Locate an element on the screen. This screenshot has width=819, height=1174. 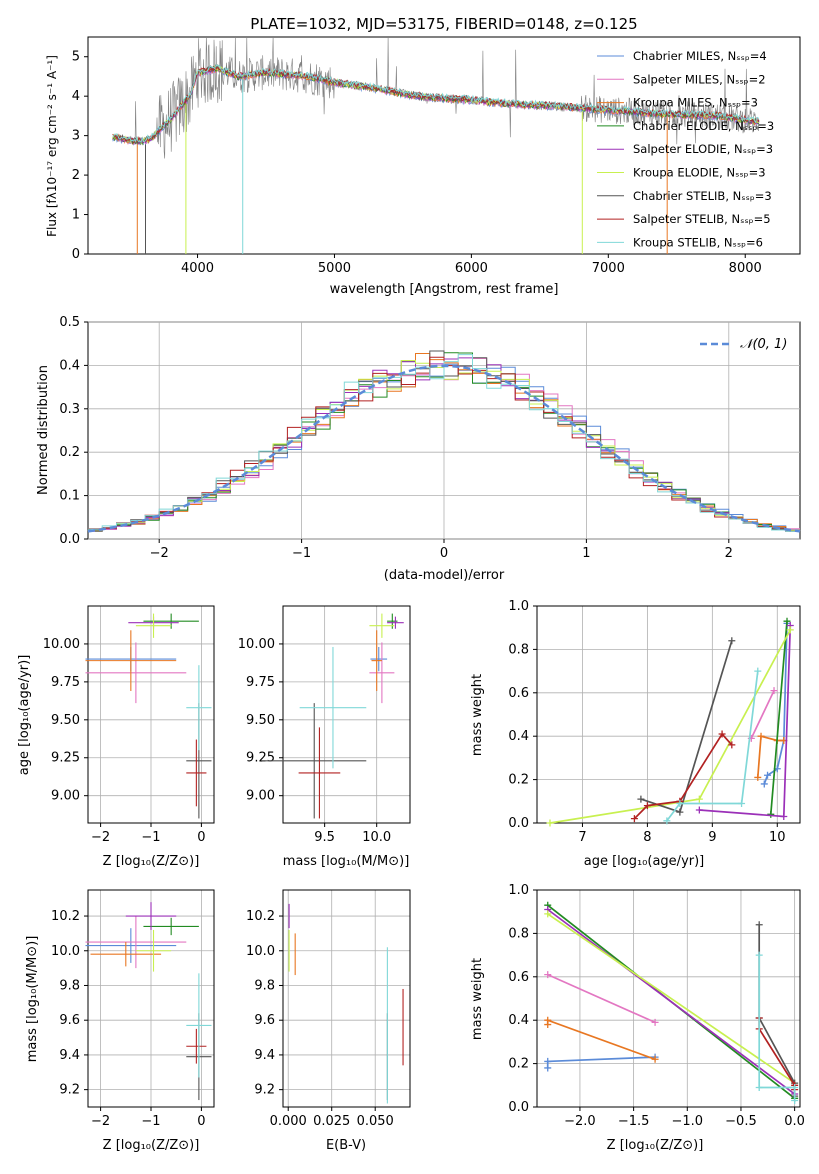
mass-vs-EBV-axes-frame is located at coordinates (346, 998).